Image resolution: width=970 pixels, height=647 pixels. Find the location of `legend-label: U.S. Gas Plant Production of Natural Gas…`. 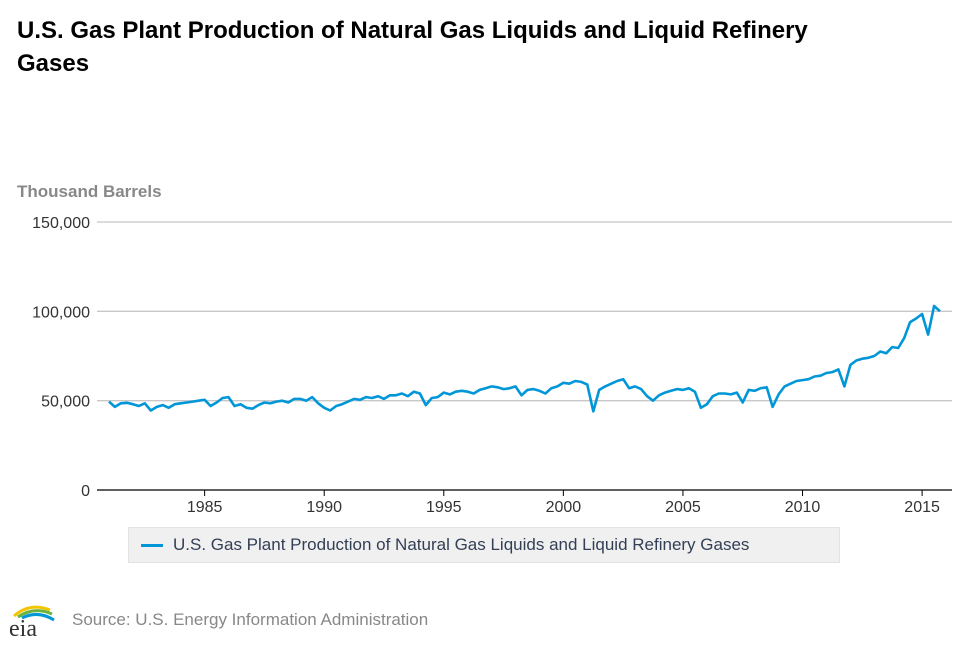

legend-label: U.S. Gas Plant Production of Natural Gas… is located at coordinates (461, 544).